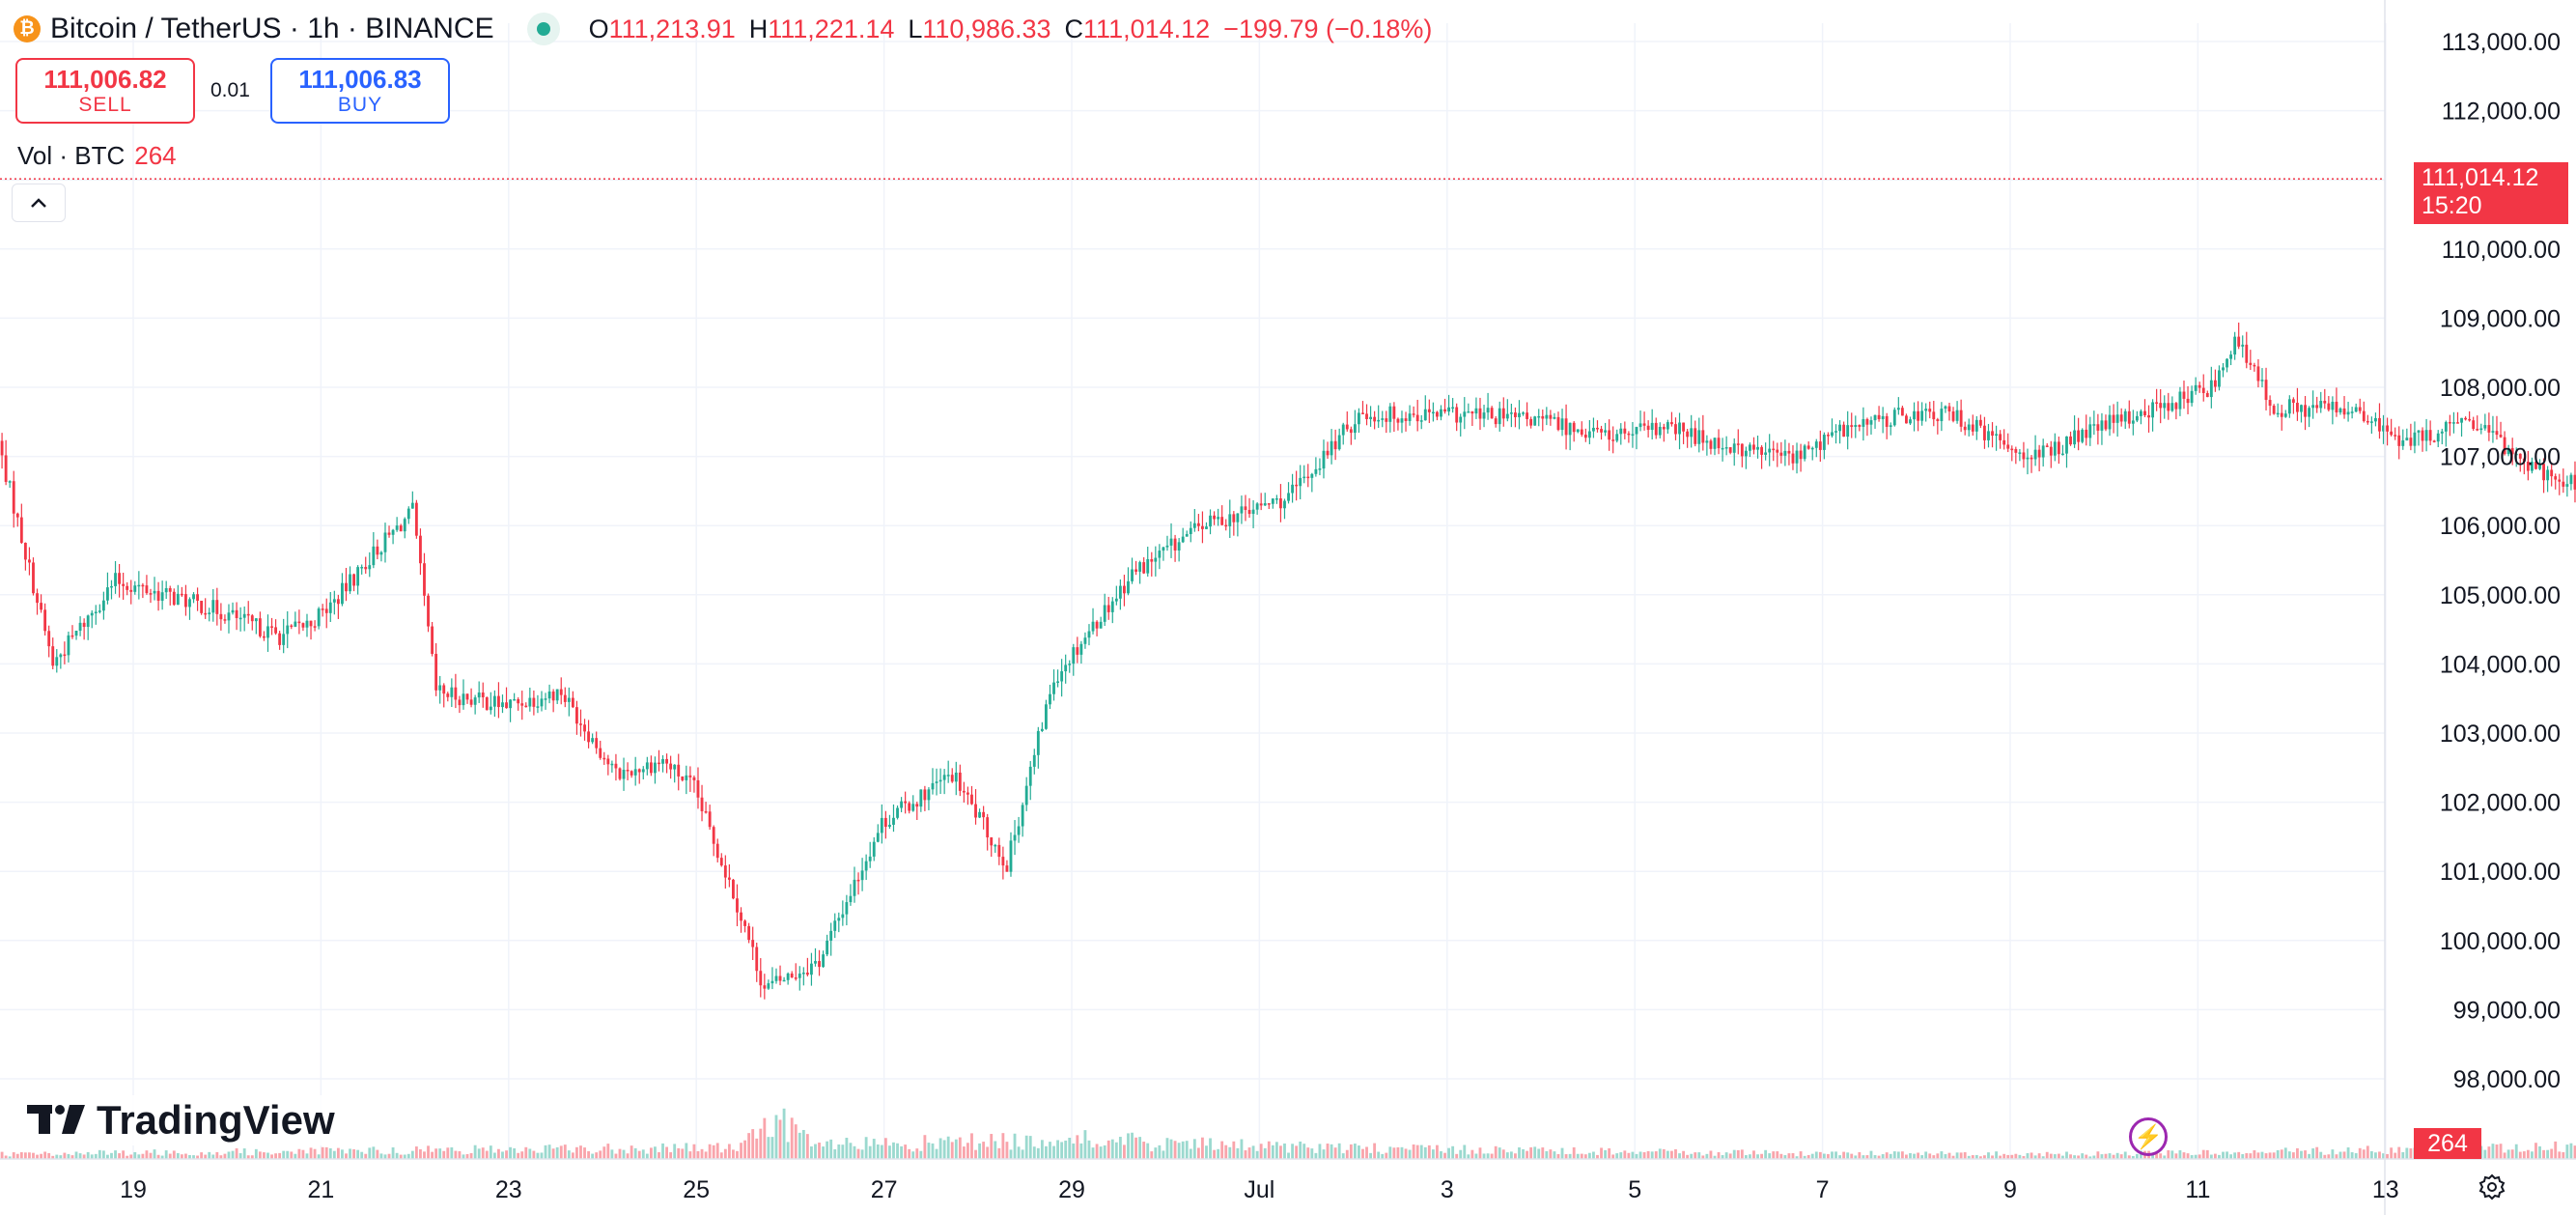 The height and width of the screenshot is (1215, 2576). Describe the element at coordinates (181, 1120) in the screenshot. I see `tradingview-logo: TradingView` at that location.